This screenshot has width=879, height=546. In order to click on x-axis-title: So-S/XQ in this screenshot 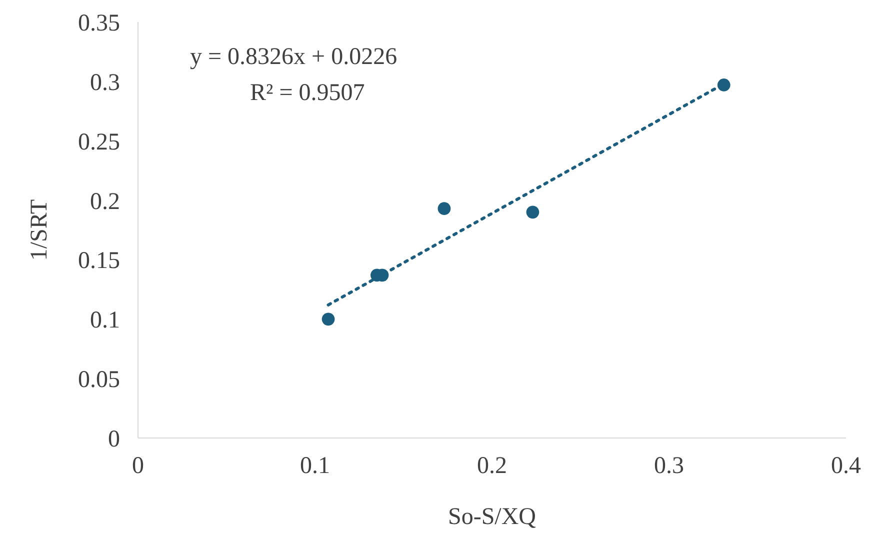, I will do `click(492, 517)`.